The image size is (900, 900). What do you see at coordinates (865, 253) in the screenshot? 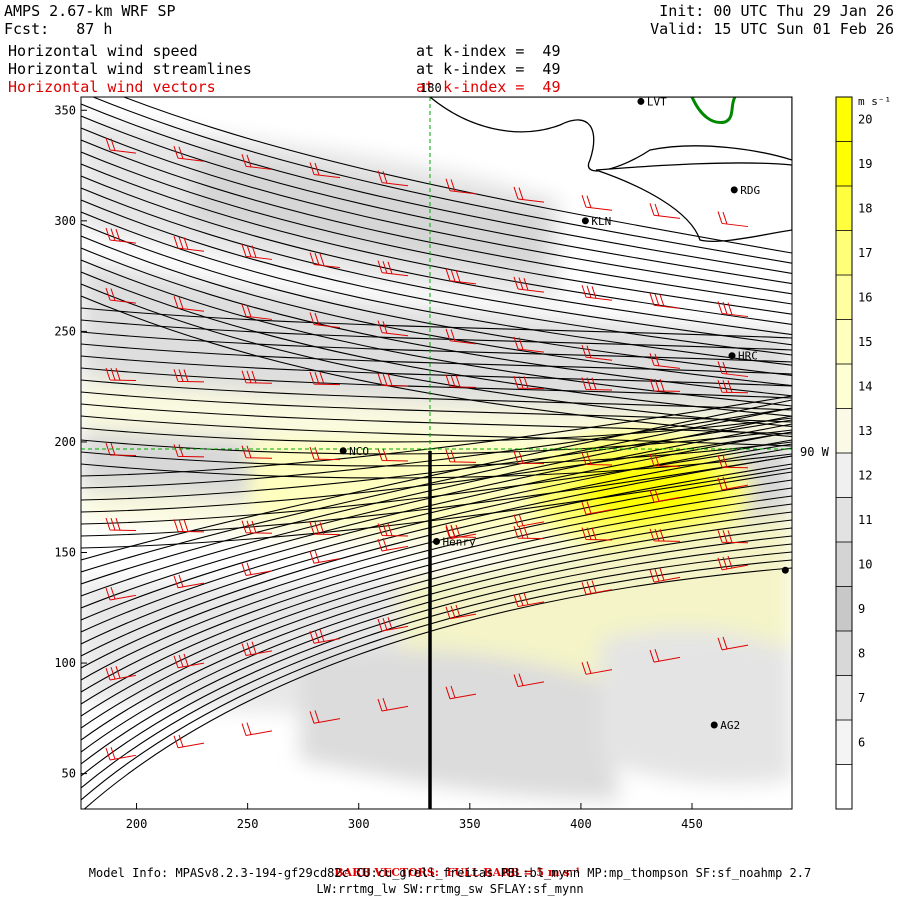
I see `colorbar-label: 17` at bounding box center [865, 253].